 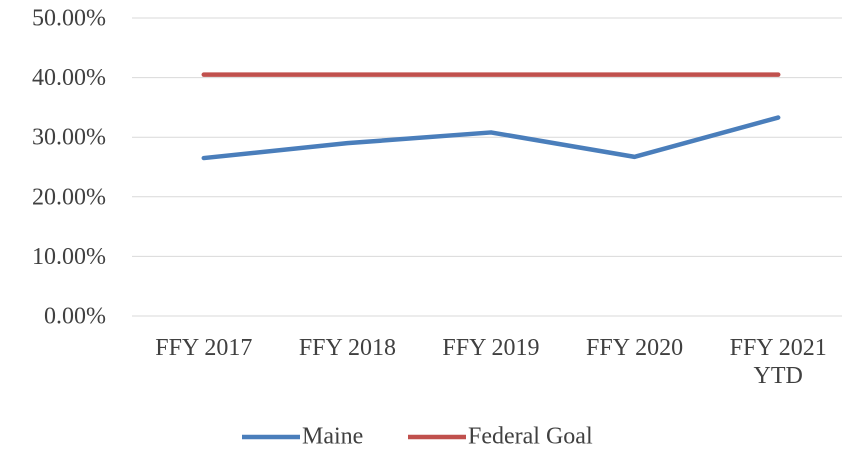 What do you see at coordinates (69, 197) in the screenshot?
I see `y-tick-label: 20.00%` at bounding box center [69, 197].